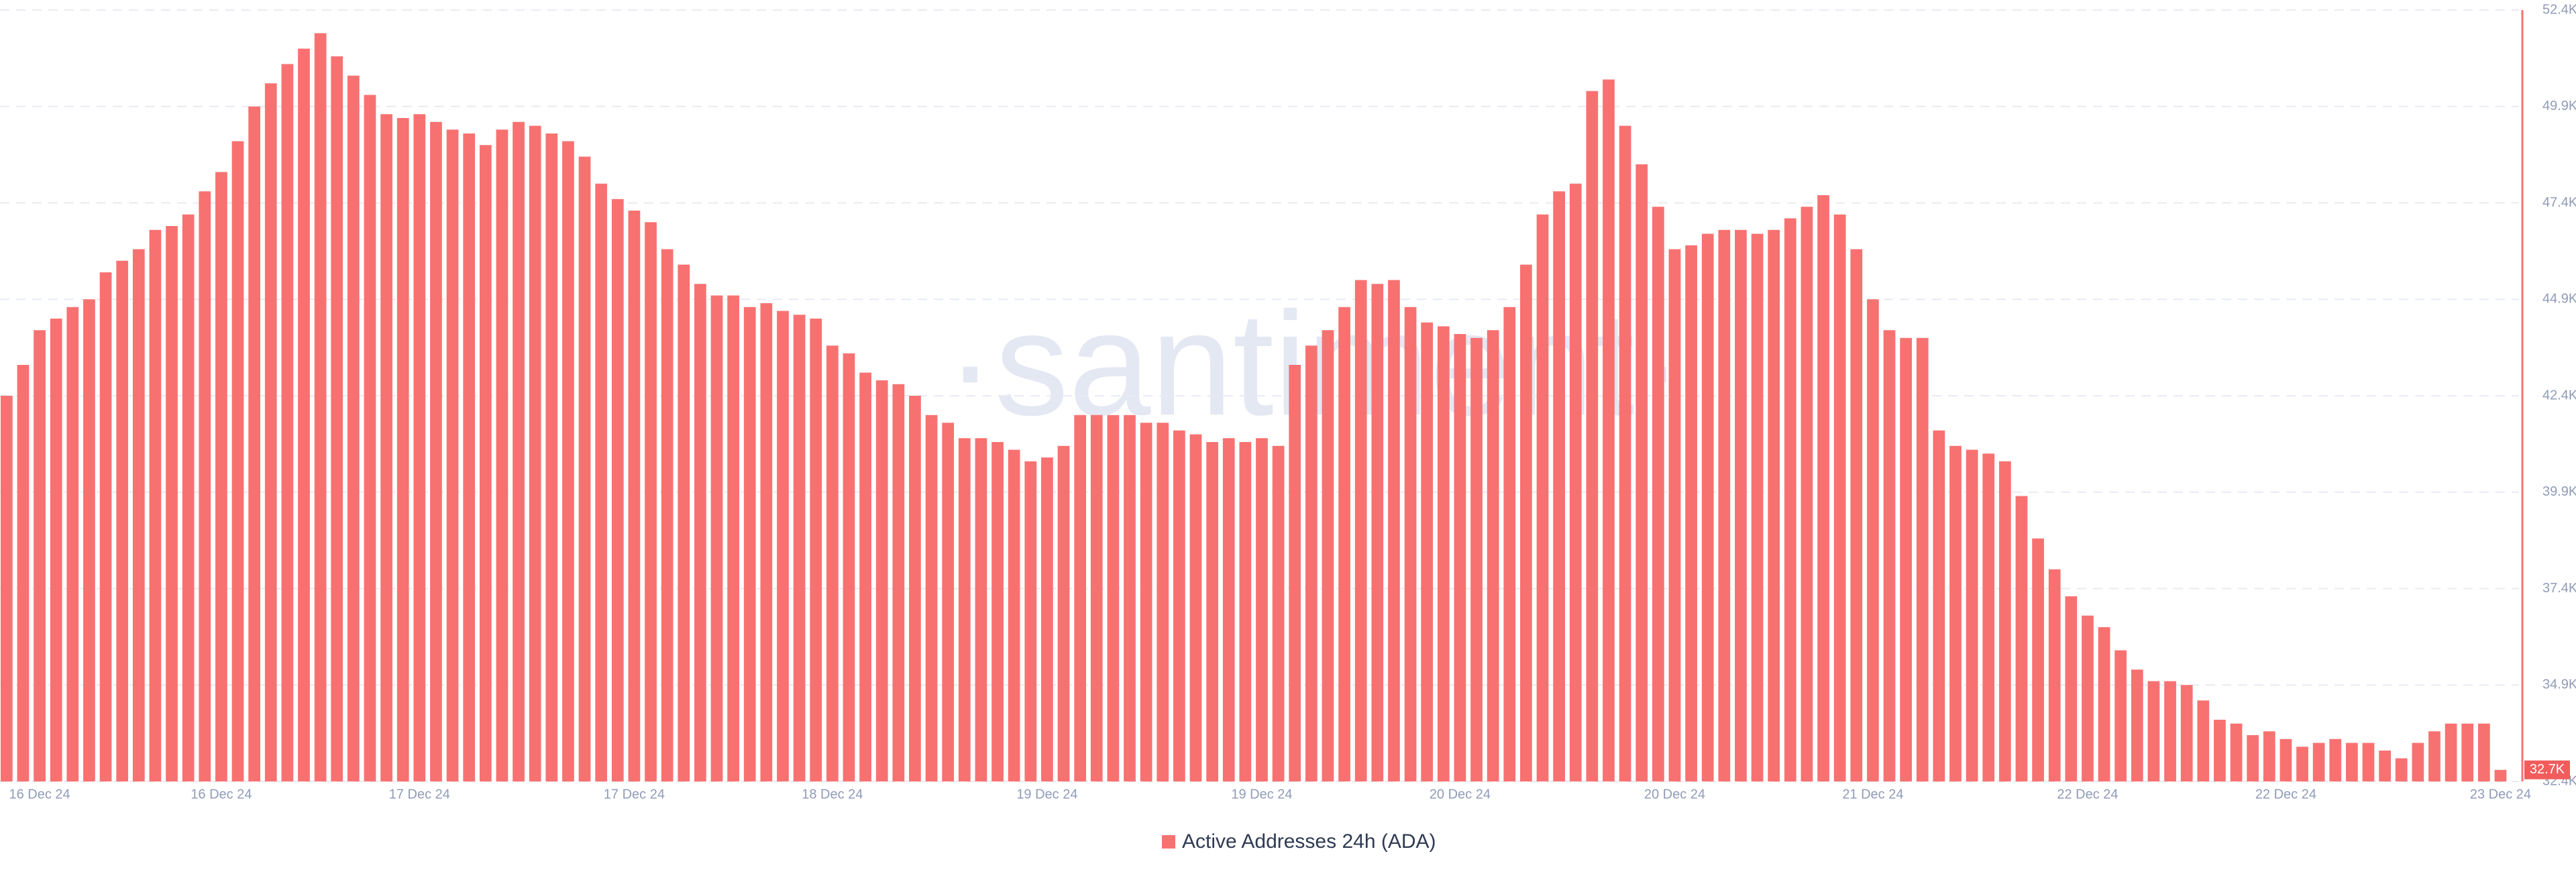  I want to click on y-tick-label: 52.4K, so click(2559, 9).